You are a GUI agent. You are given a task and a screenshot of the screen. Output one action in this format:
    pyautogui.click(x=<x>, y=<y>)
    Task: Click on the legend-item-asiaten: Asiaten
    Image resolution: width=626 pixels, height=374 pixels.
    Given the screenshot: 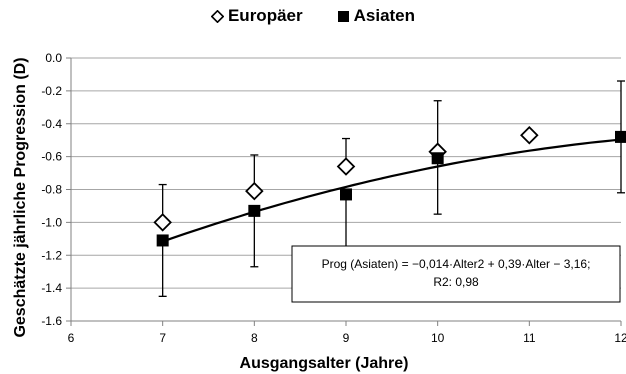 What is the action you would take?
    pyautogui.click(x=376, y=16)
    